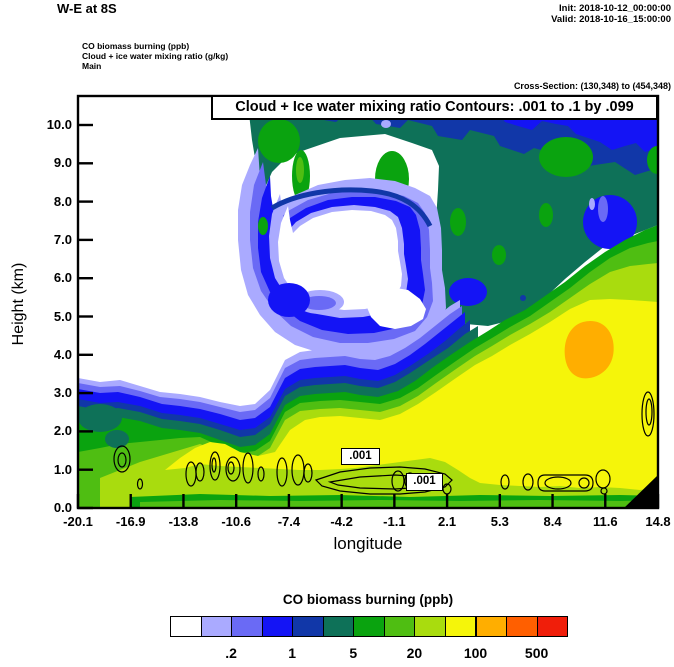 The image size is (674, 667). What do you see at coordinates (475, 653) in the screenshot?
I see `colorbar-tick-label: 100` at bounding box center [475, 653].